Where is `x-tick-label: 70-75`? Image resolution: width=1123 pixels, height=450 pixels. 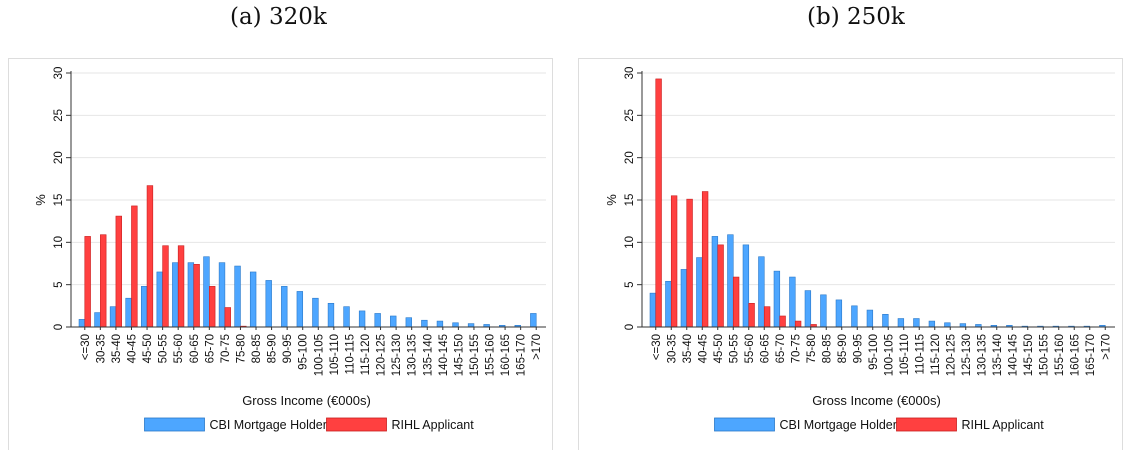 x-tick-label: 70-75 is located at coordinates (226, 348).